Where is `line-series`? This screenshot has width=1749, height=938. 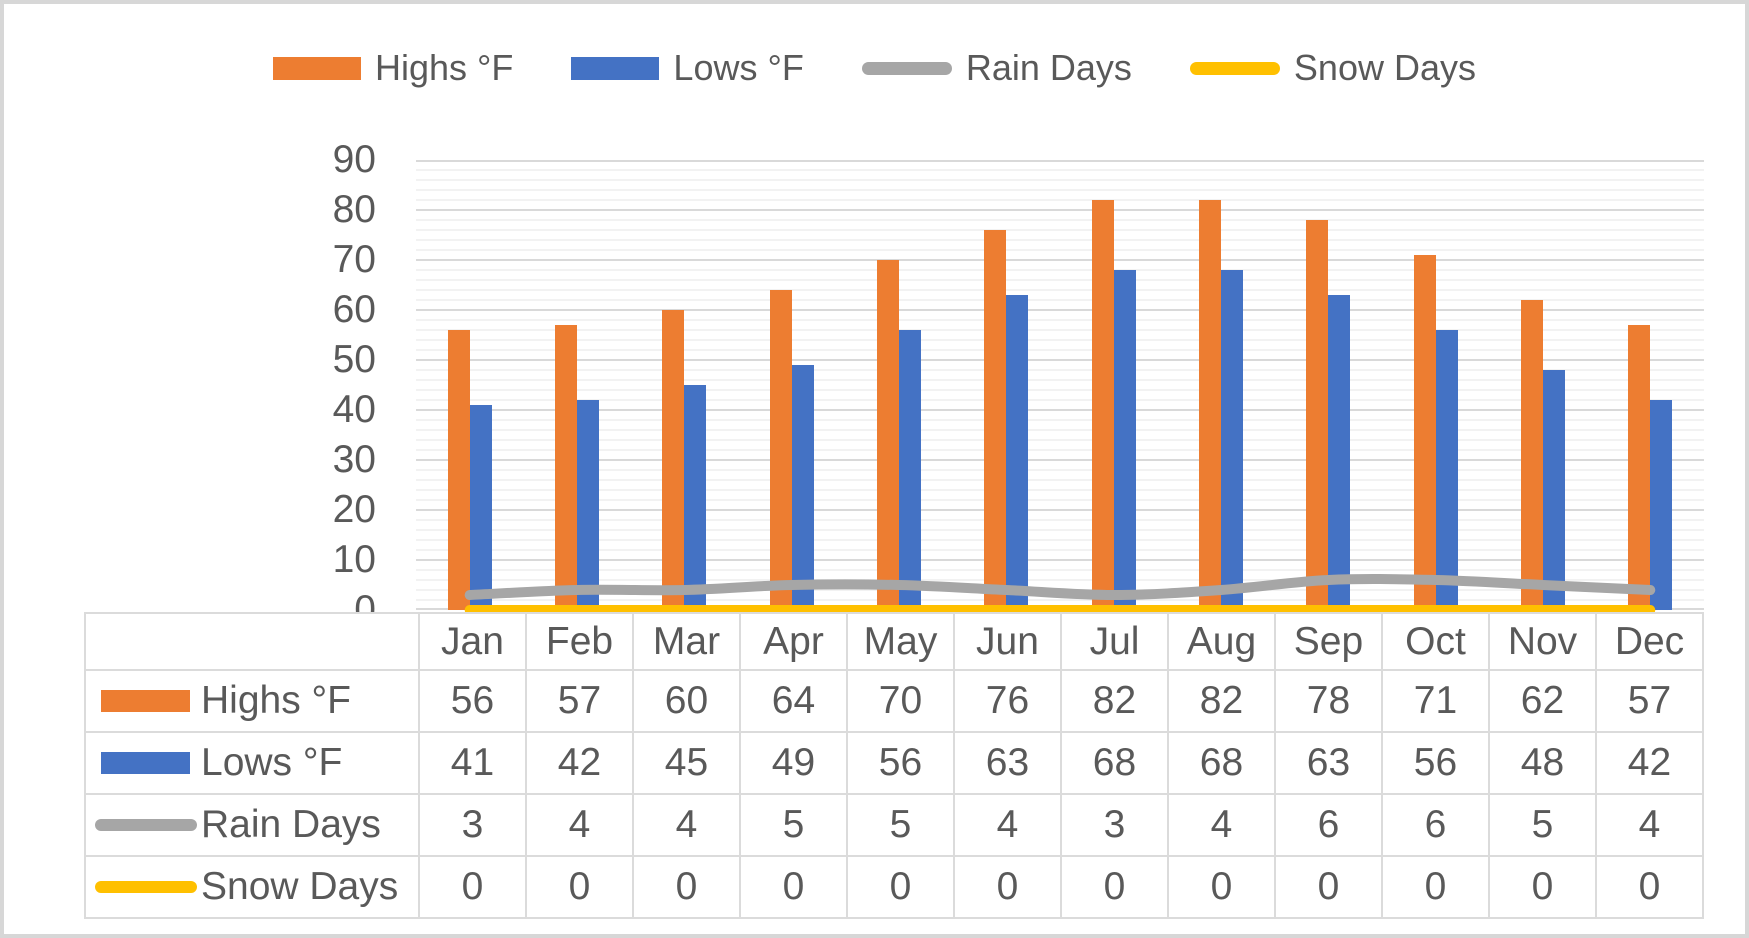
line-series is located at coordinates (1060, 594).